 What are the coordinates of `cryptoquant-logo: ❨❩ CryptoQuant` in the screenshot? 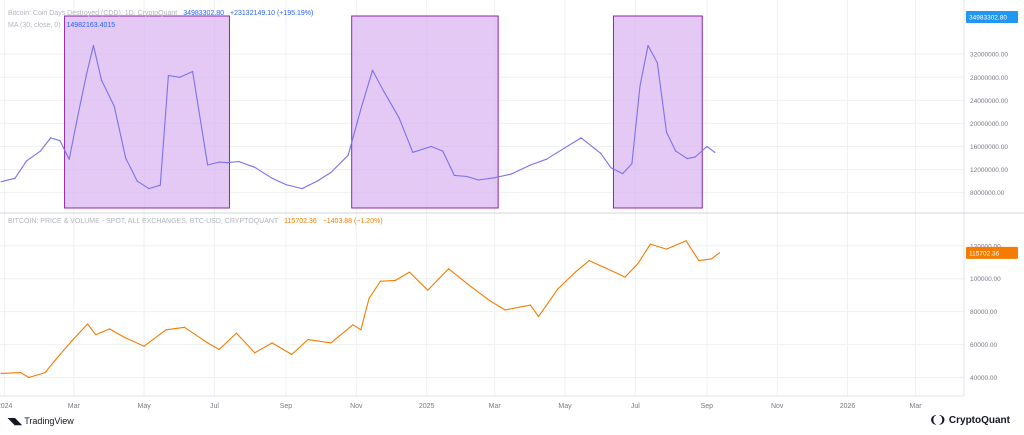 It's located at (969, 420).